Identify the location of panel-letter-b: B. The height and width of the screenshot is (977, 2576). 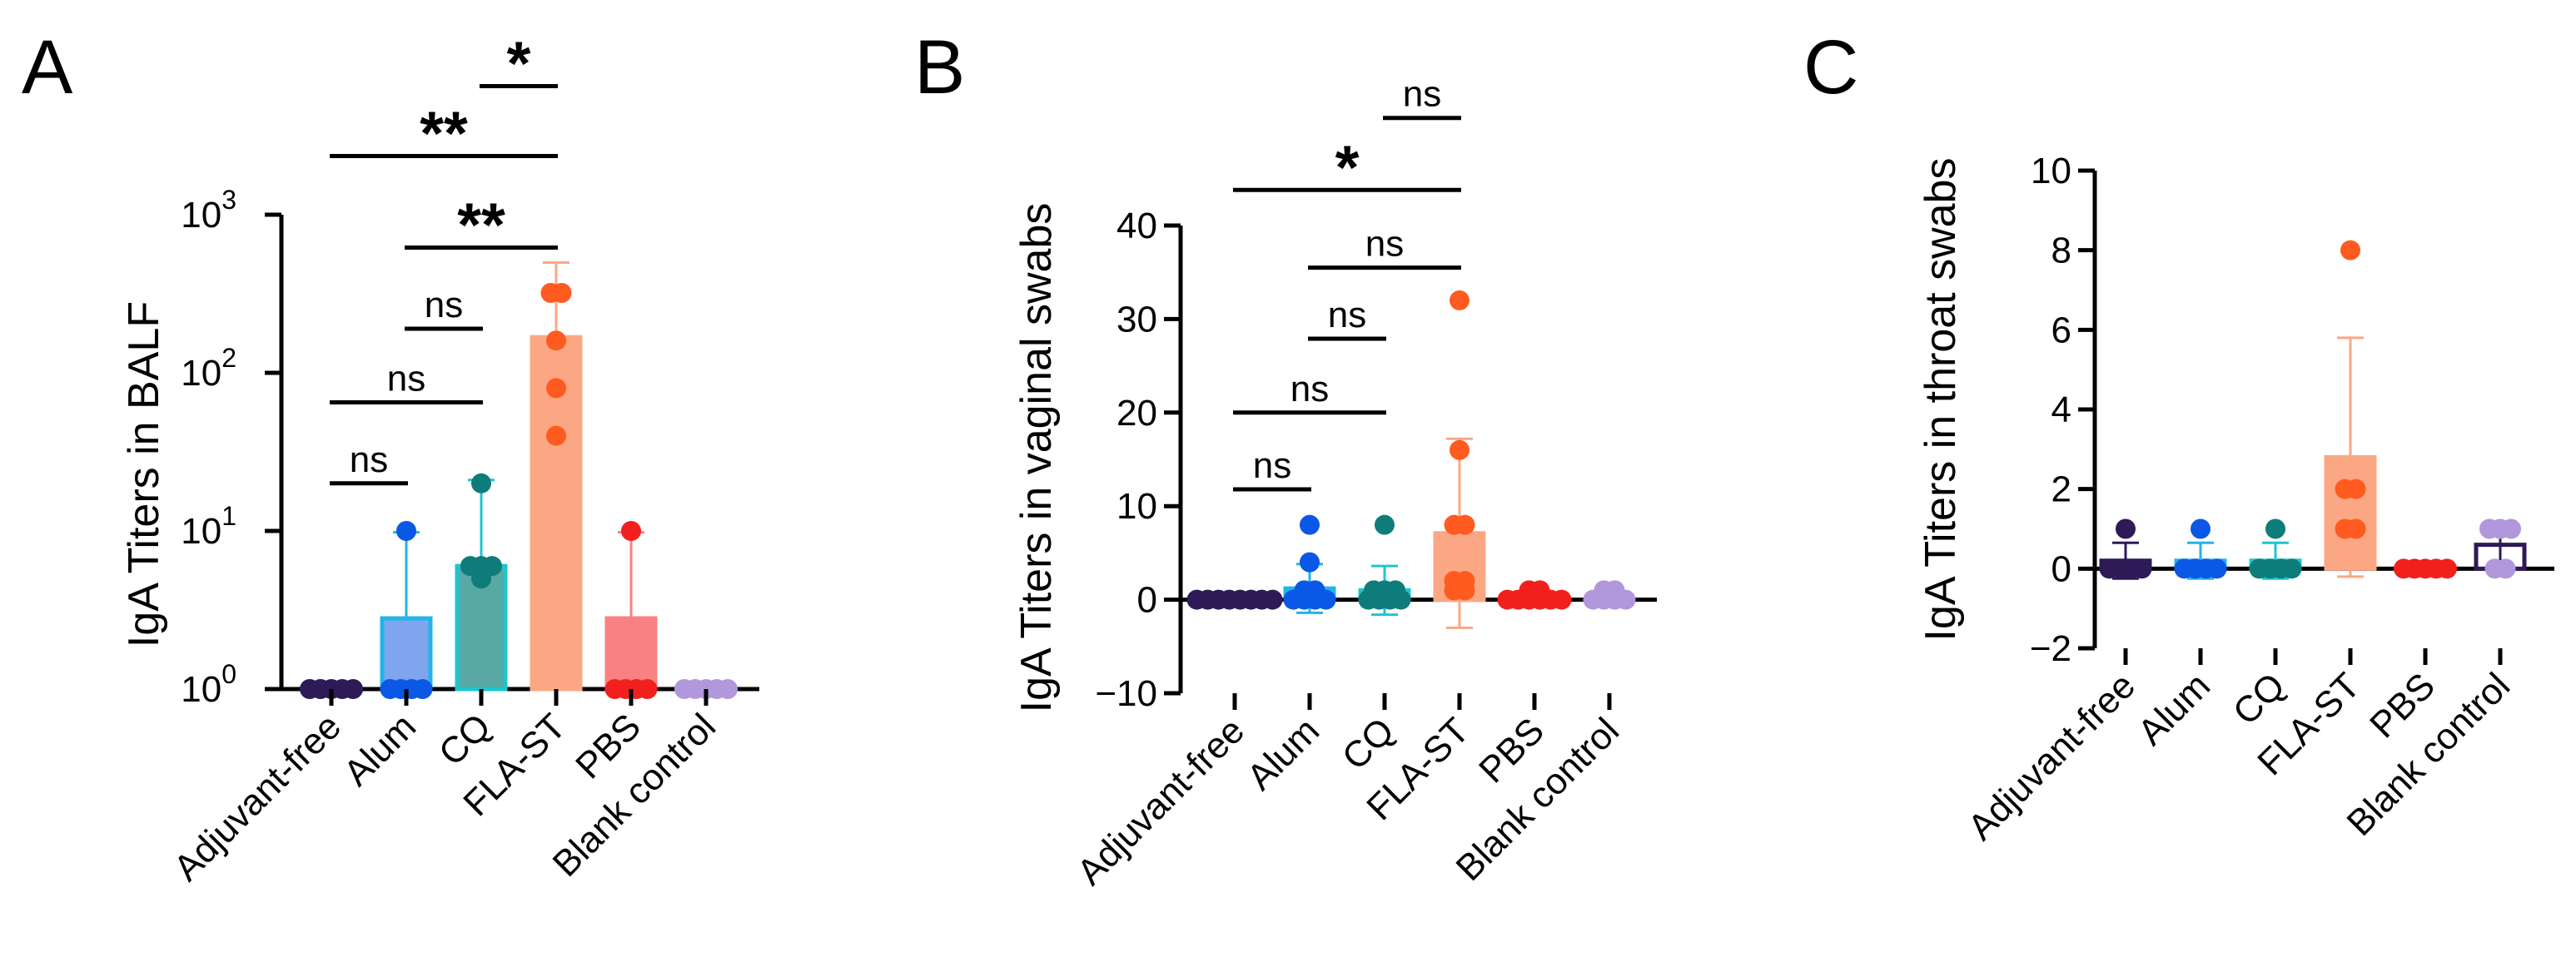
(939, 68).